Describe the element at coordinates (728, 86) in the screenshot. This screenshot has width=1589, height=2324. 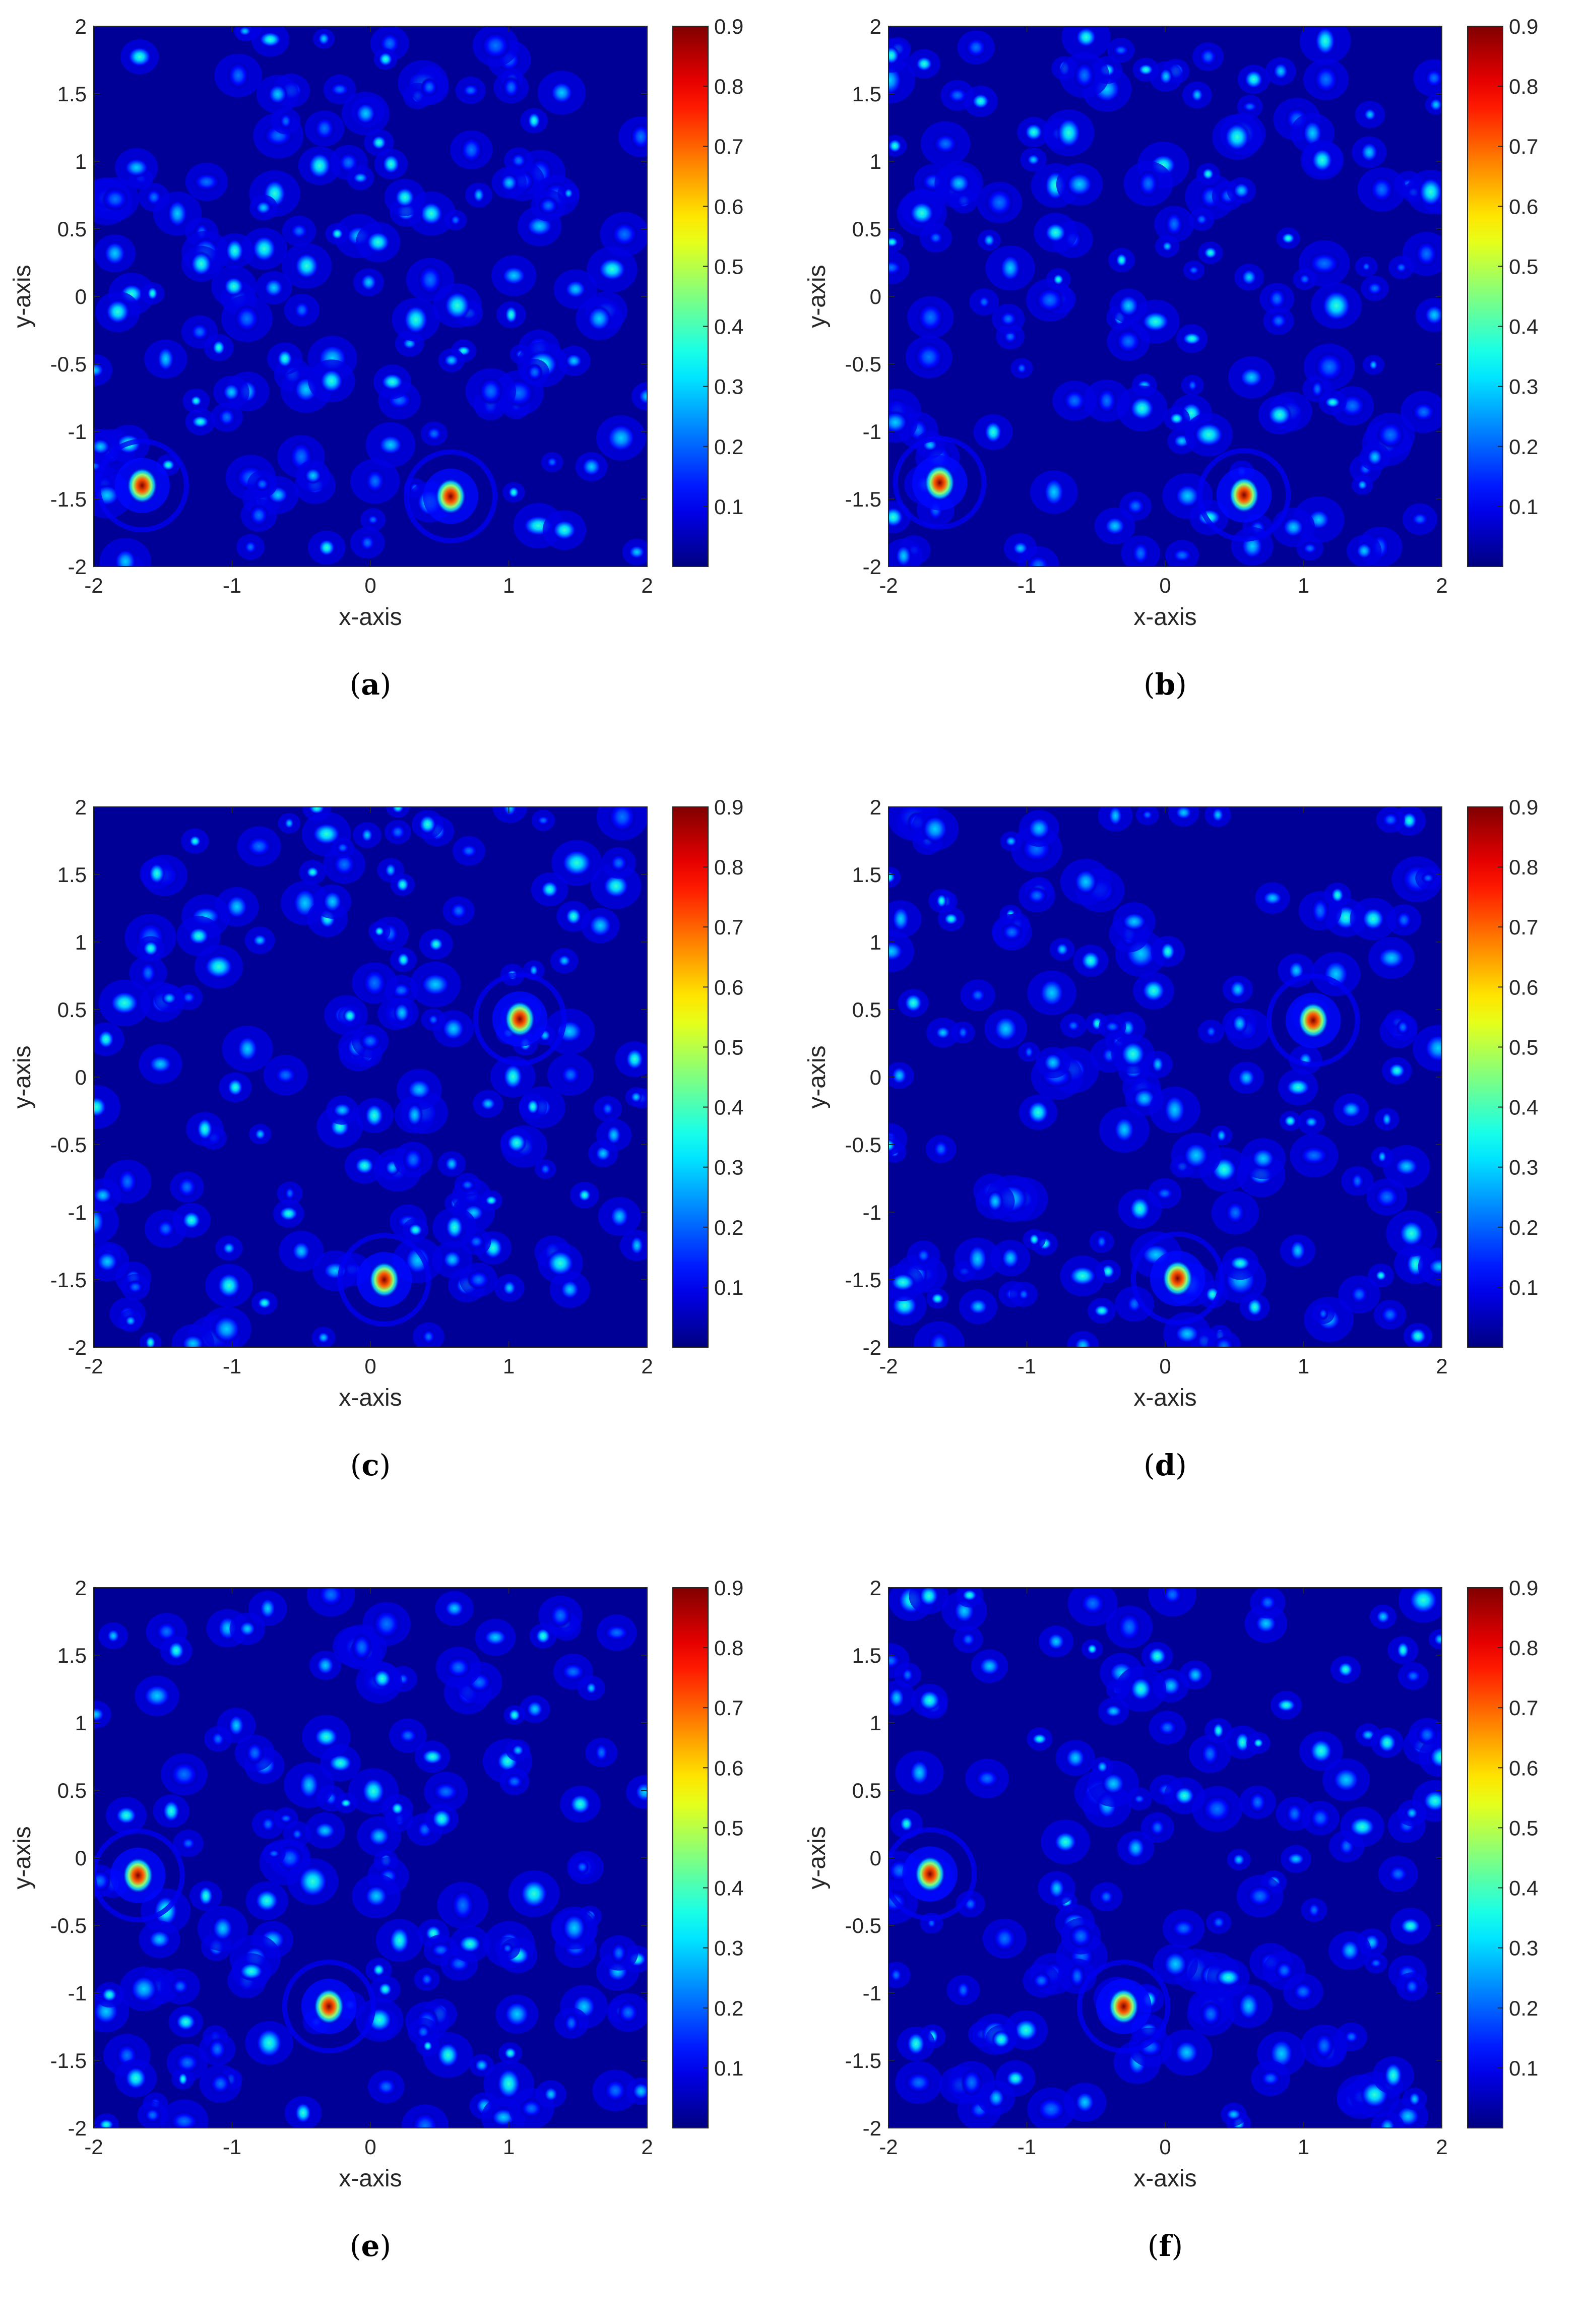
I see `colorbar-tick-label: 0.8` at that location.